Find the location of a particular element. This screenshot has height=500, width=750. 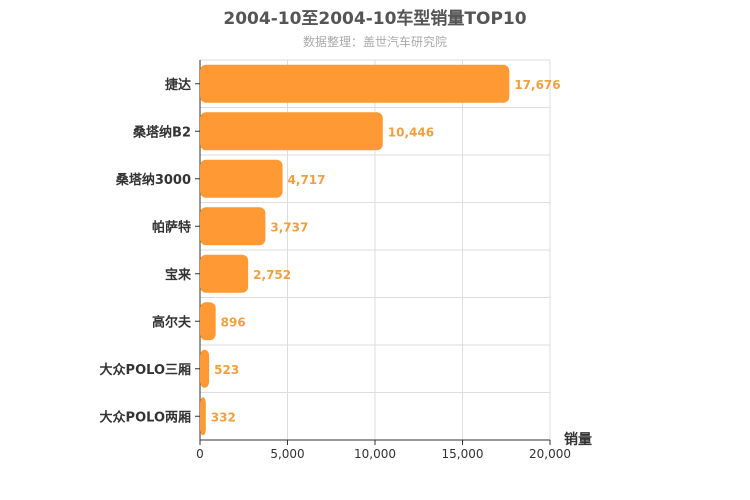

category-label: 桑塔纳B2 is located at coordinates (161, 132).